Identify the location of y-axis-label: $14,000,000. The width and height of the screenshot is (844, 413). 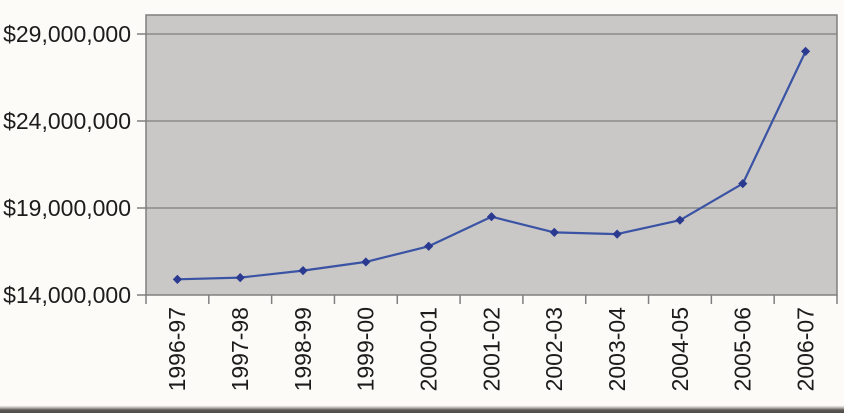
(67, 295).